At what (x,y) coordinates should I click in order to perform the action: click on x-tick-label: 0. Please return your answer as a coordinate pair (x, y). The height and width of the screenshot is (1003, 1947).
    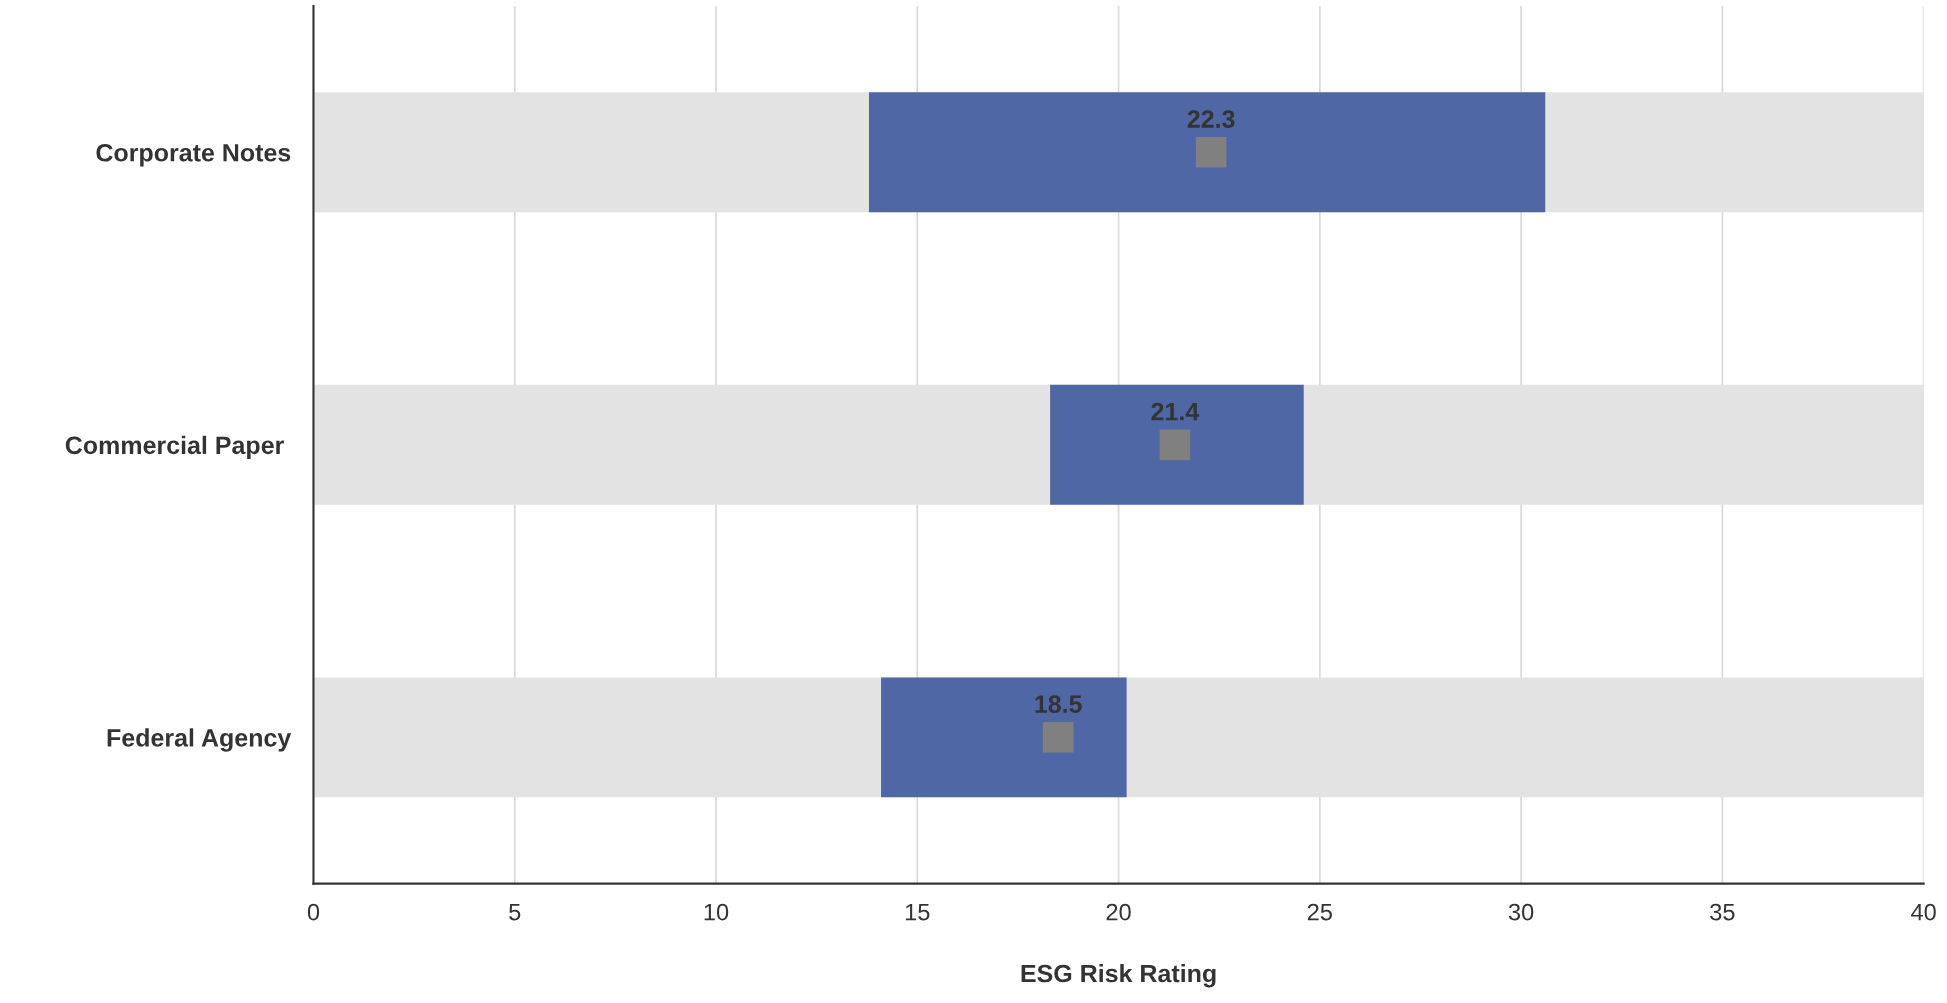
    Looking at the image, I should click on (313, 912).